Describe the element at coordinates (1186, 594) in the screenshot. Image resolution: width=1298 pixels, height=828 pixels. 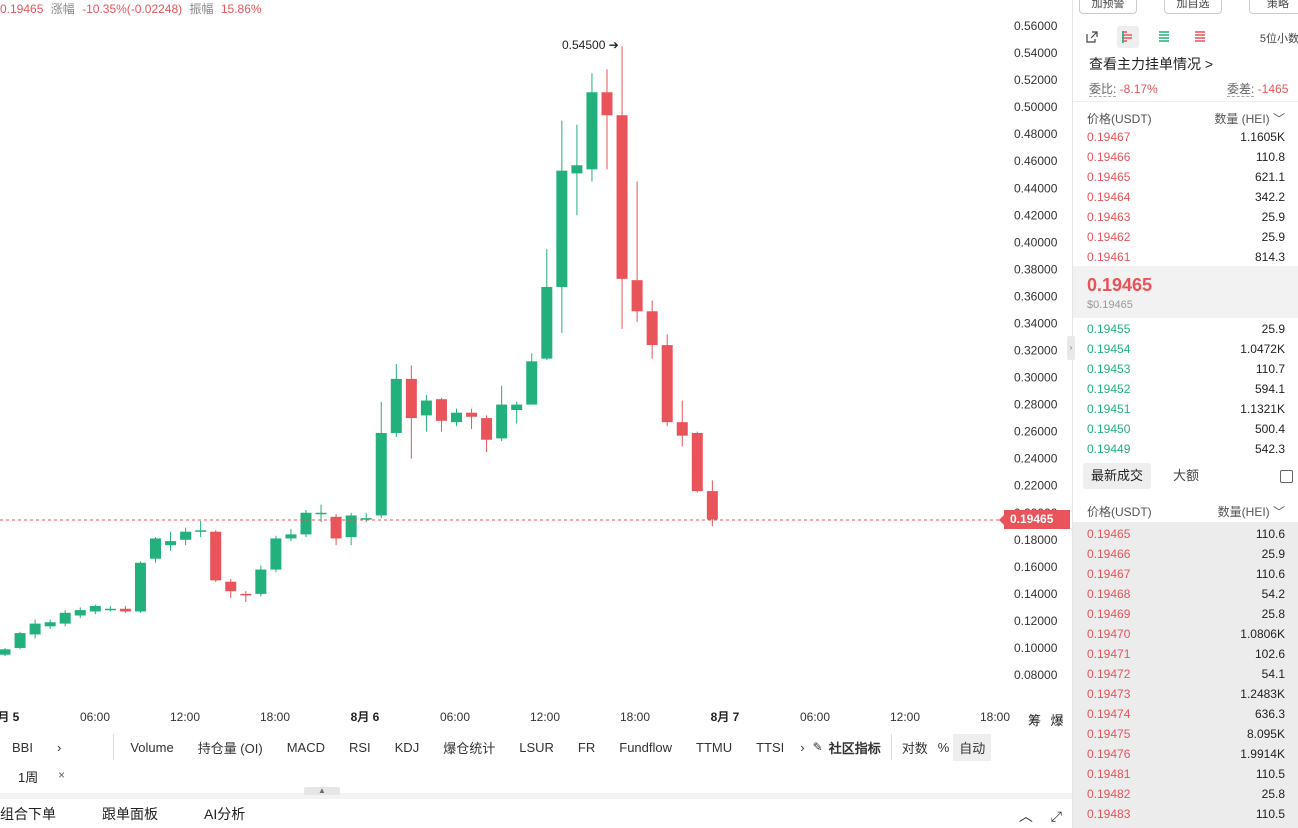
I see `trade-row: 0.19468 54.2` at that location.